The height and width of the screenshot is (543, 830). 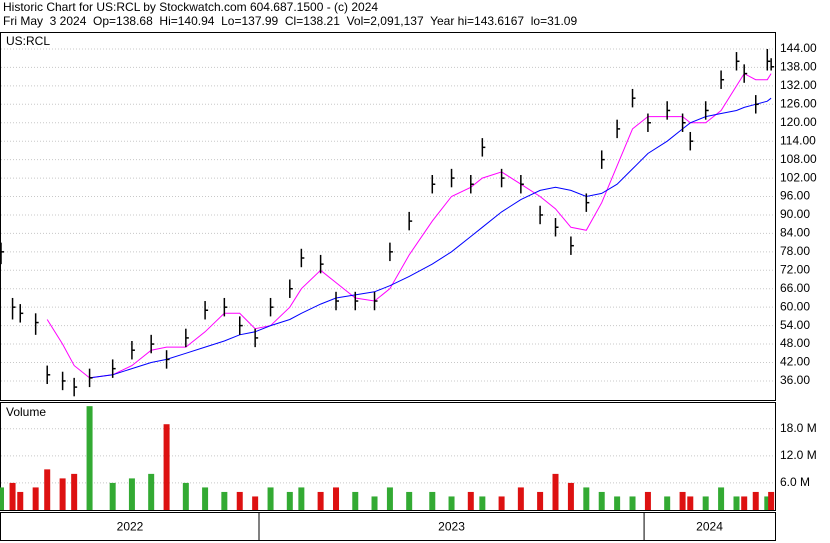 I want to click on y-tick-label: 102.00, so click(x=798, y=177).